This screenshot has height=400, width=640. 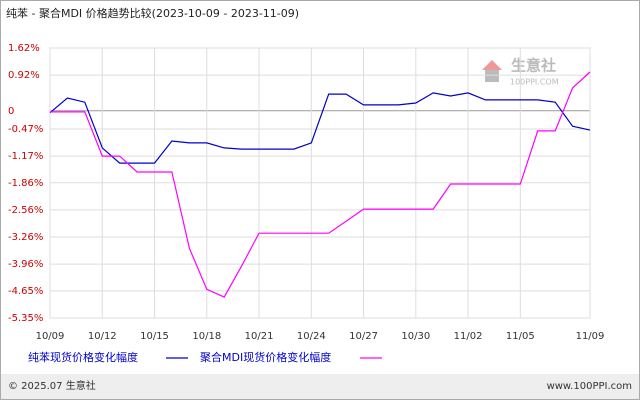 I want to click on watermark: 生意社 100PPI.COM, so click(x=520, y=72).